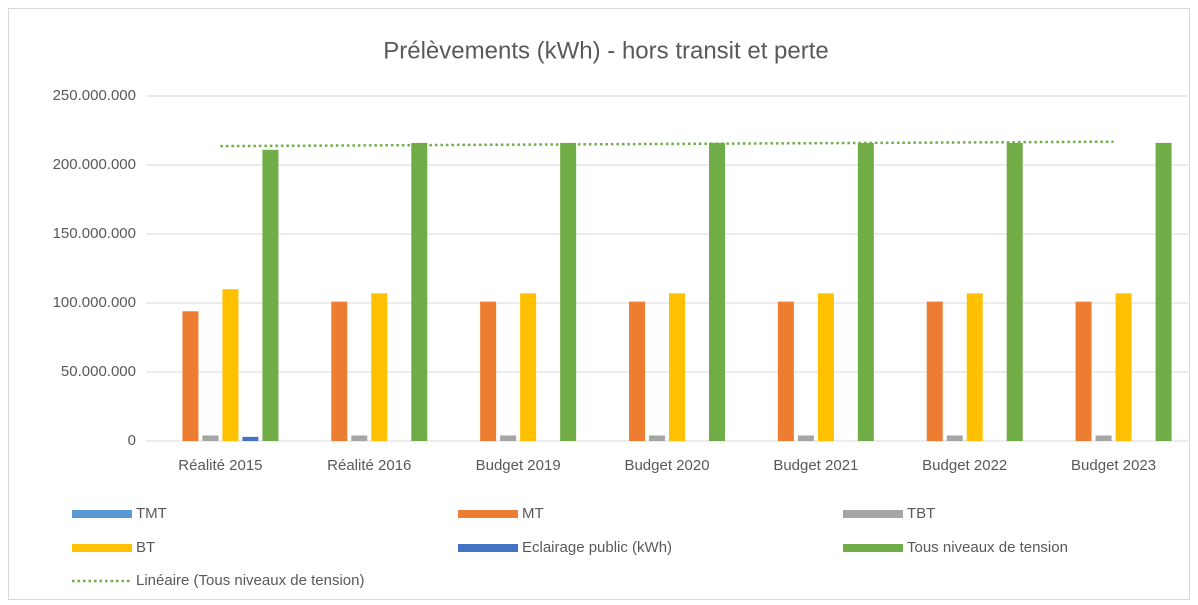 Image resolution: width=1198 pixels, height=605 pixels. Describe the element at coordinates (94, 233) in the screenshot. I see `y-tick-label: 150.000.000` at that location.